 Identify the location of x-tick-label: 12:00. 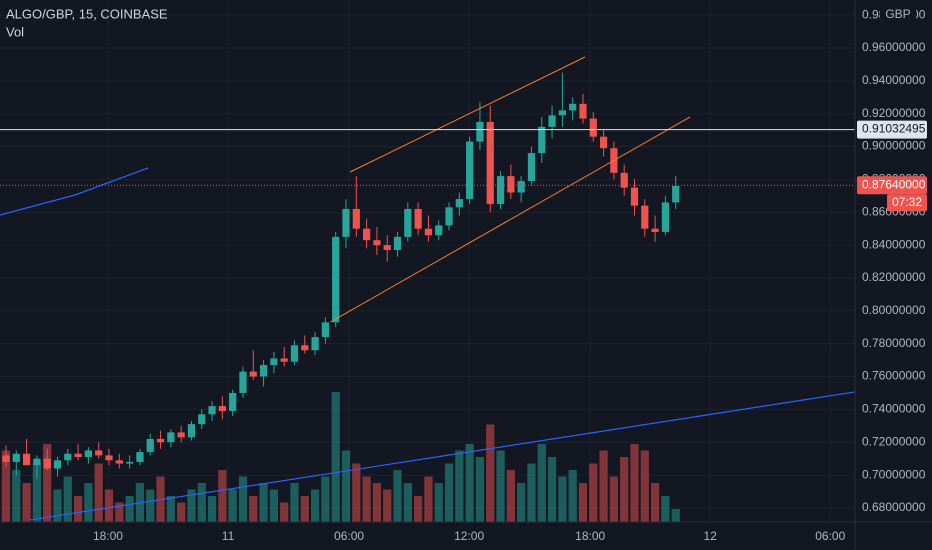
(469, 536).